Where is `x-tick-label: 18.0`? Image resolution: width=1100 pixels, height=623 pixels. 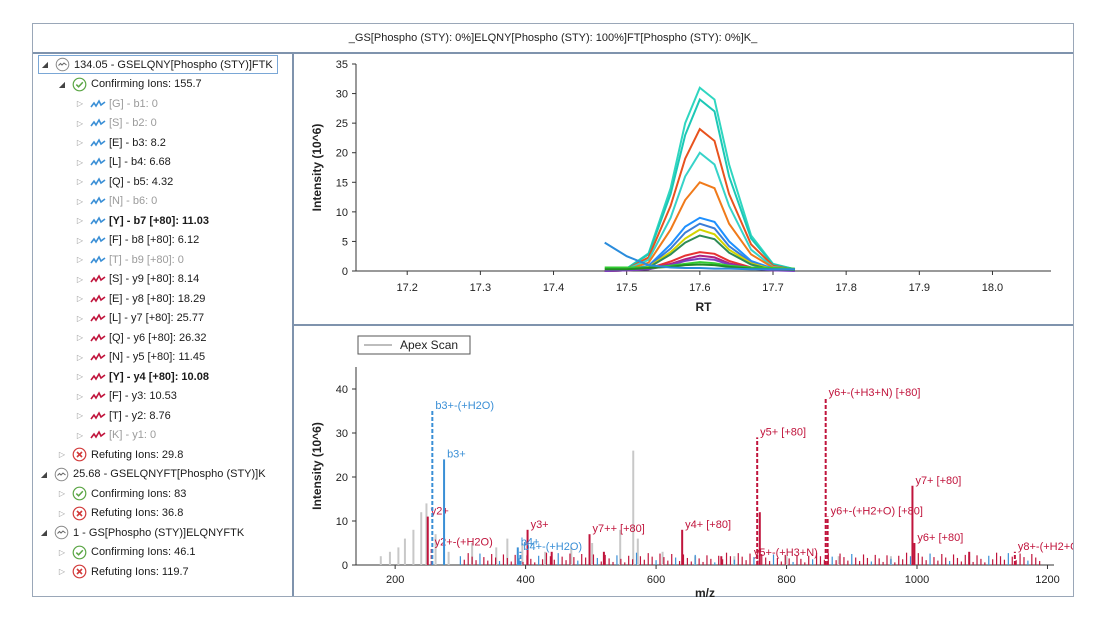 x-tick-label: 18.0 is located at coordinates (992, 288).